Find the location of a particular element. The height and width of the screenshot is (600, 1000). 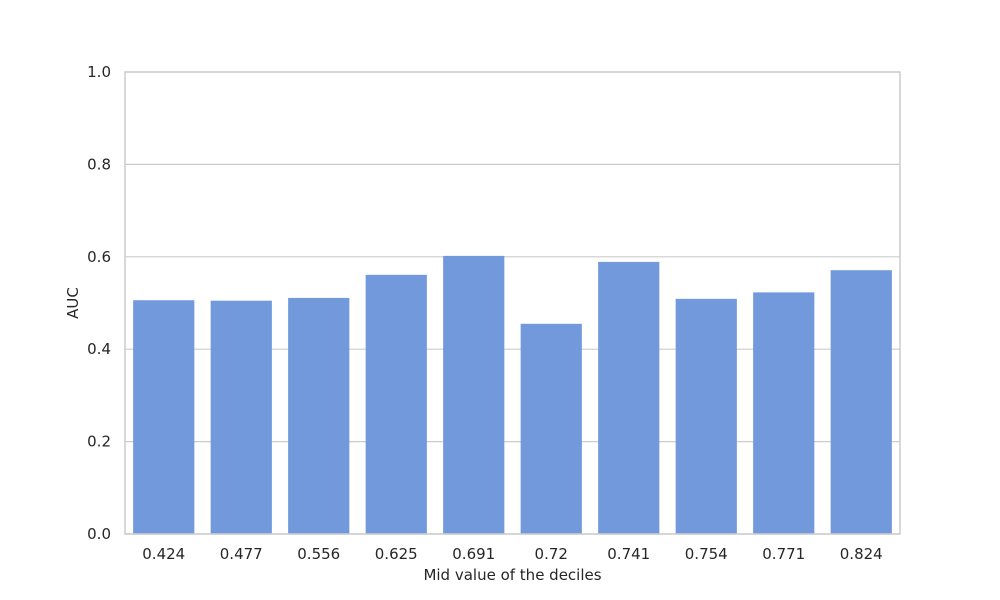

x-tick-label: 0.477 is located at coordinates (241, 554).